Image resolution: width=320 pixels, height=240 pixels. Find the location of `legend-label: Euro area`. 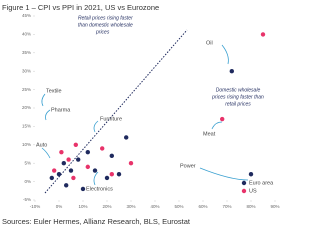

legend-label: Euro area is located at coordinates (261, 183).